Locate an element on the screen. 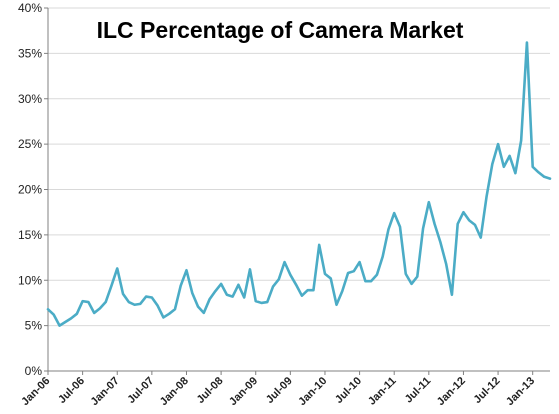  y-tick-label: 15% is located at coordinates (30, 235).